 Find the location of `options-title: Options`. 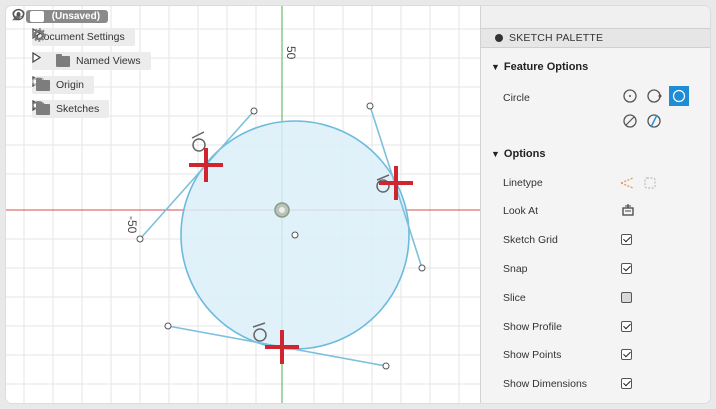

options-title: Options is located at coordinates (524, 154).